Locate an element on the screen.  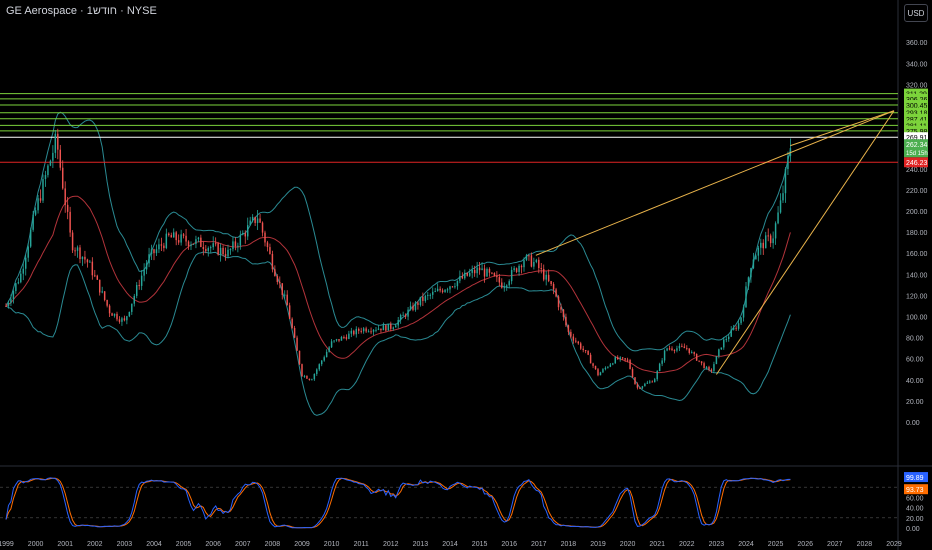
time-axis-label: 2027 is located at coordinates (835, 544).